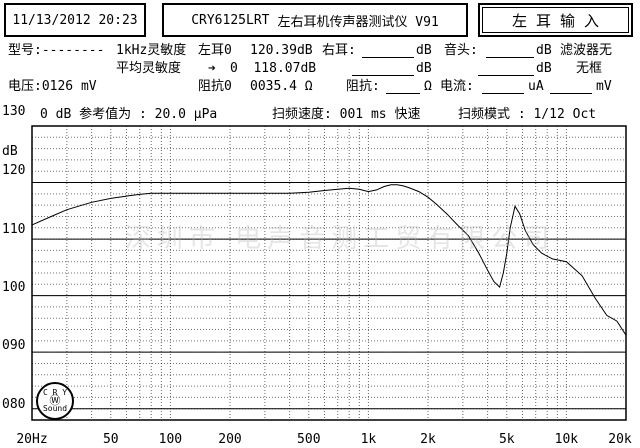 This screenshot has height=448, width=640. I want to click on right-impedance-unit: Ω, so click(428, 86).